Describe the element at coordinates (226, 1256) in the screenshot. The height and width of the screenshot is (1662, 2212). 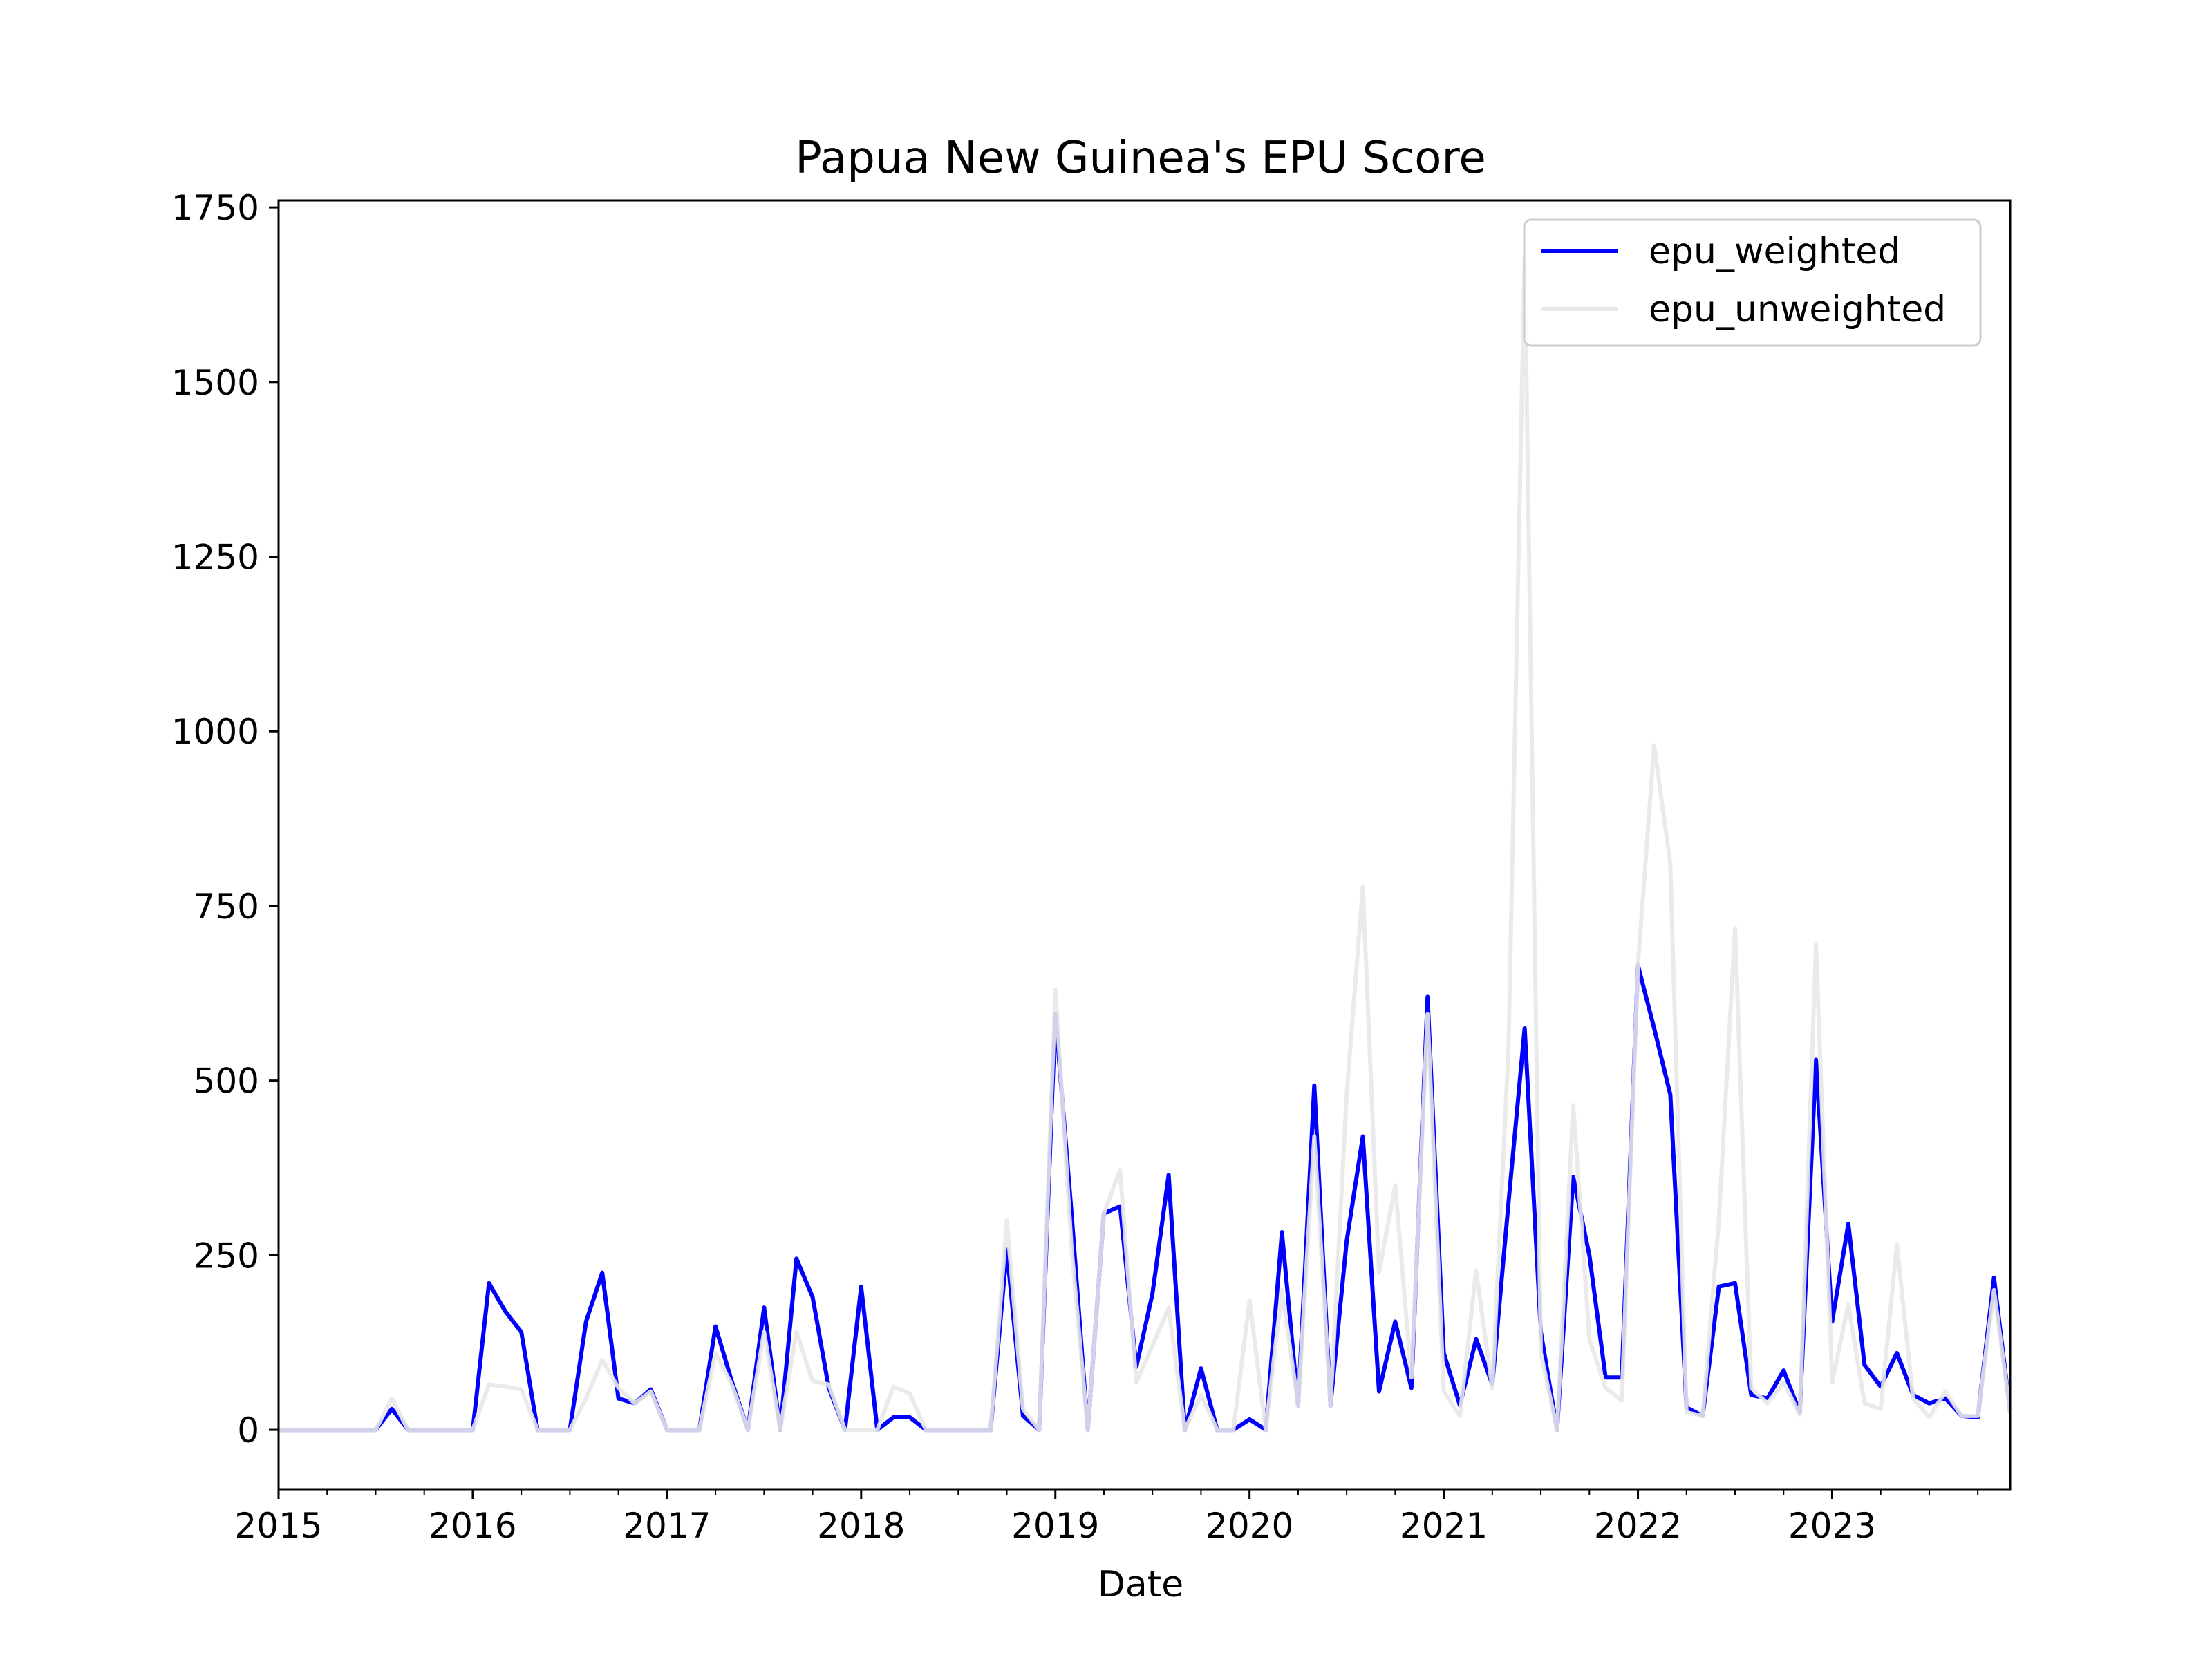
I see `y-tick-label: 250` at that location.